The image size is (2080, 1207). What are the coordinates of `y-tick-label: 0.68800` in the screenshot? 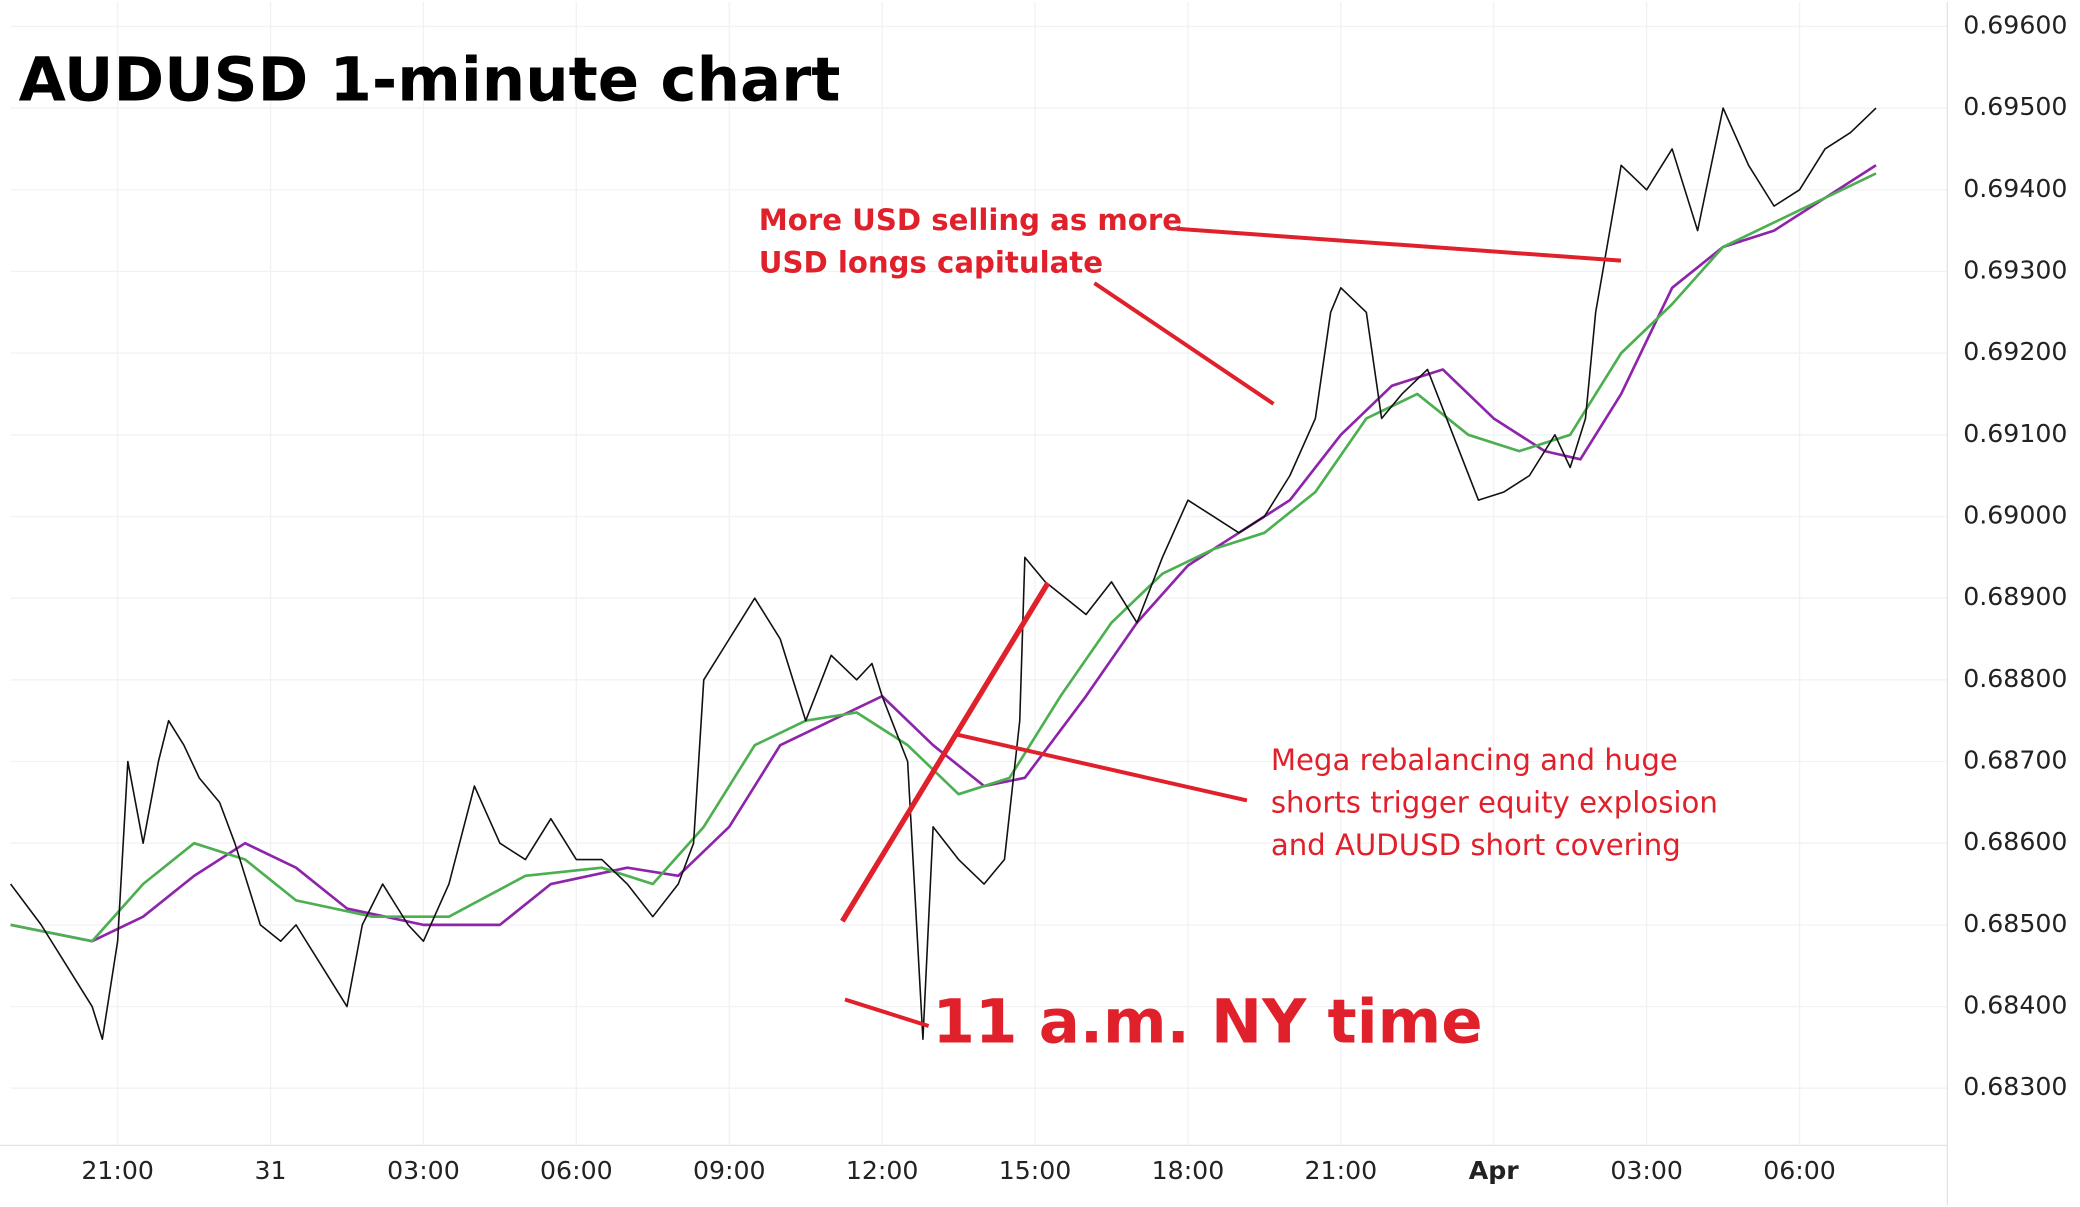 It's located at (2015, 678).